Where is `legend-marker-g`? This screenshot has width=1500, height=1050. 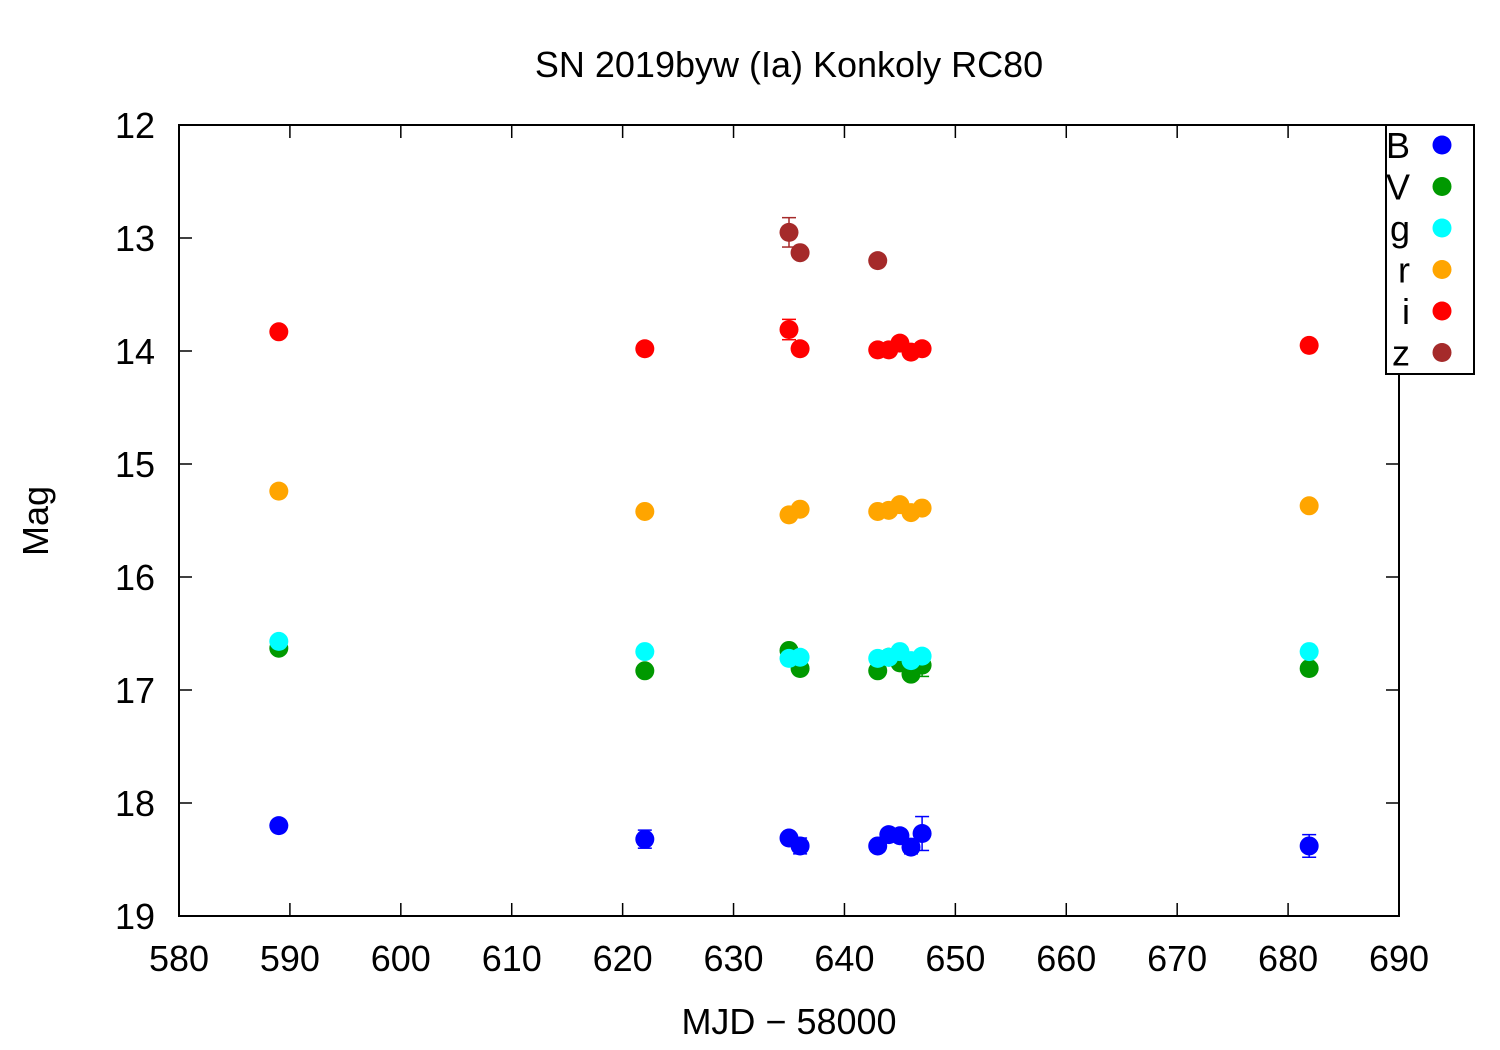
legend-marker-g is located at coordinates (1442, 228).